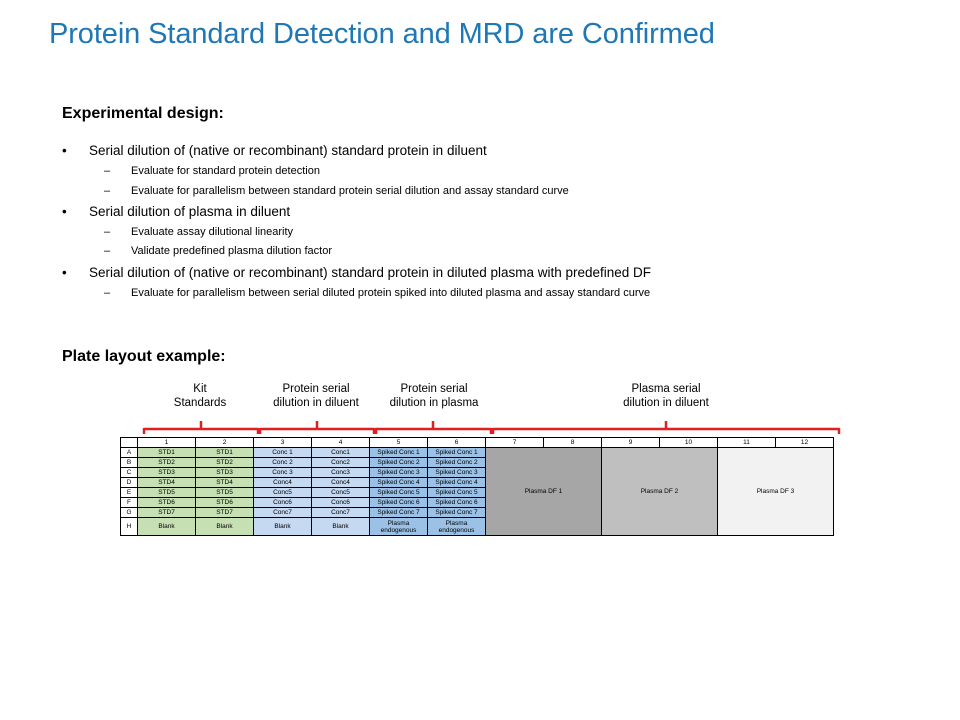 This screenshot has height=720, width=960. Describe the element at coordinates (224, 452) in the screenshot. I see `std-cell: STD1` at that location.